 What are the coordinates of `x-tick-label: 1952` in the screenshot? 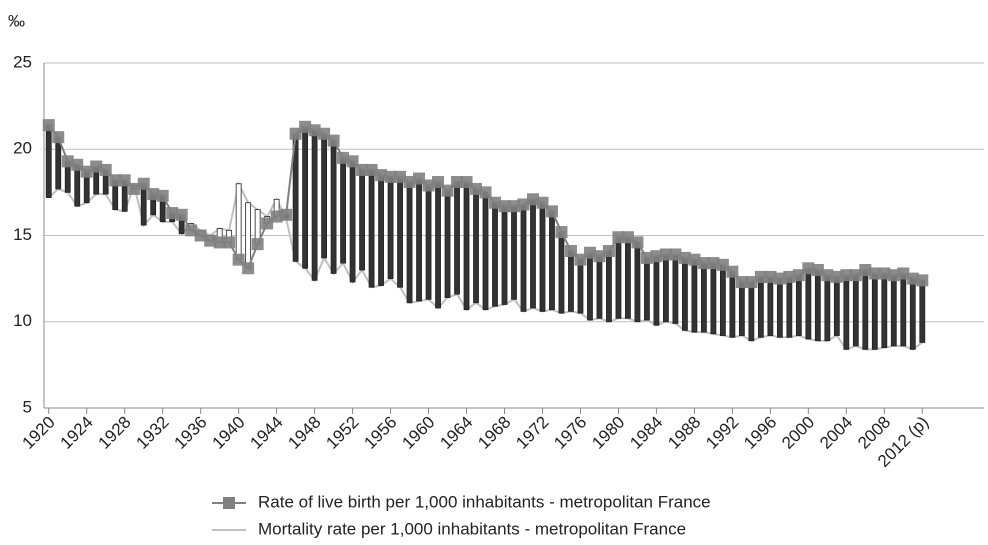 It's located at (342, 433).